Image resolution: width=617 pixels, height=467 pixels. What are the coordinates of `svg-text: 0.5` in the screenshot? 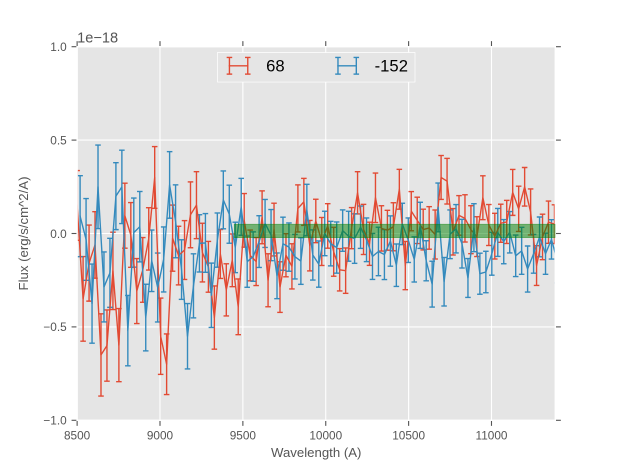 It's located at (58, 140).